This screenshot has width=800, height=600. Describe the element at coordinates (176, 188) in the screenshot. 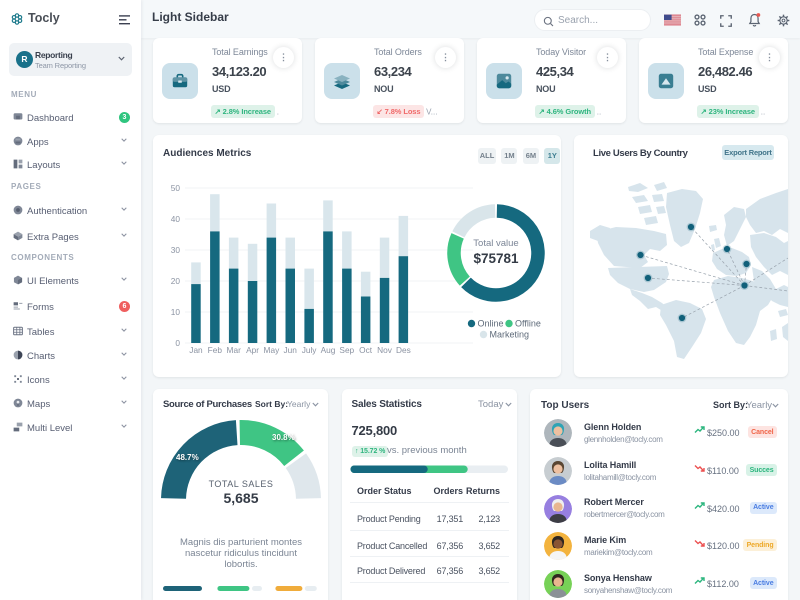

I see `svg-text: 50` at that location.